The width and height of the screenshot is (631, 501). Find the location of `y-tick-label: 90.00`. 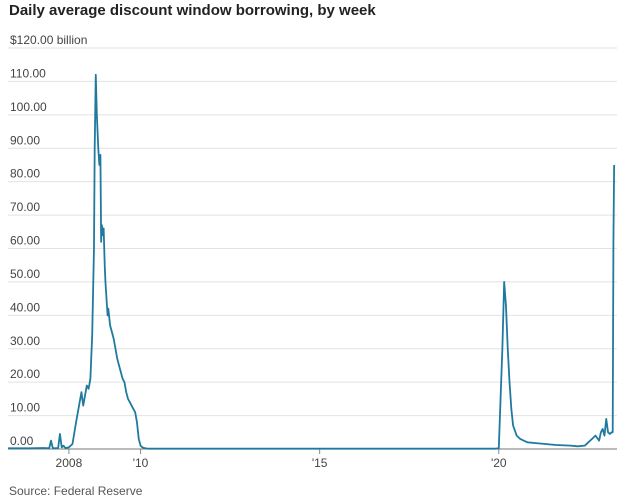

y-tick-label: 90.00 is located at coordinates (25, 140).